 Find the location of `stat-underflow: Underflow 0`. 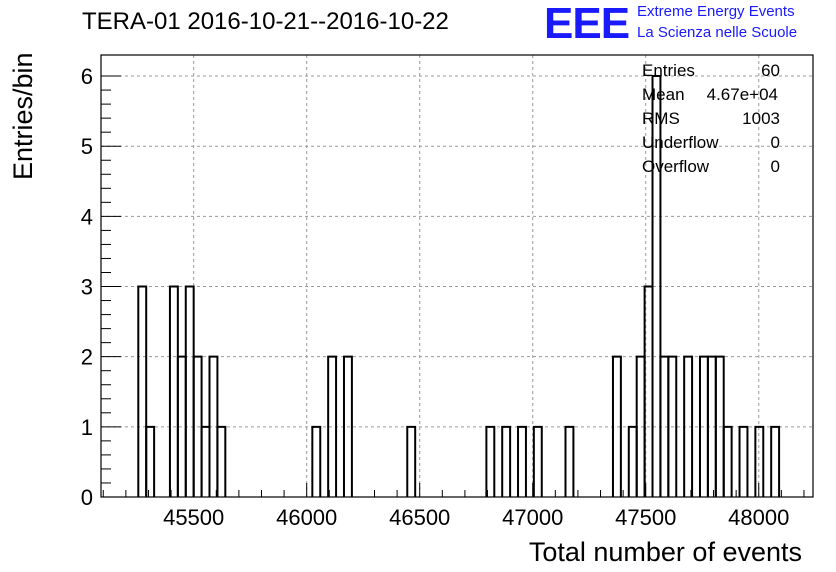

stat-underflow: Underflow 0 is located at coordinates (711, 144).